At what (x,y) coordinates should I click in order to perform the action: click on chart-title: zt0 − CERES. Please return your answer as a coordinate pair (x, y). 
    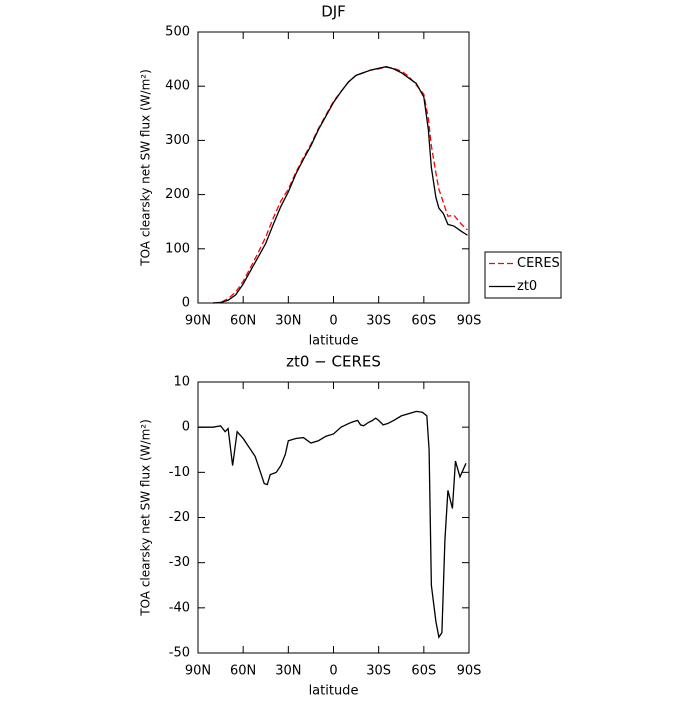
    Looking at the image, I should click on (333, 362).